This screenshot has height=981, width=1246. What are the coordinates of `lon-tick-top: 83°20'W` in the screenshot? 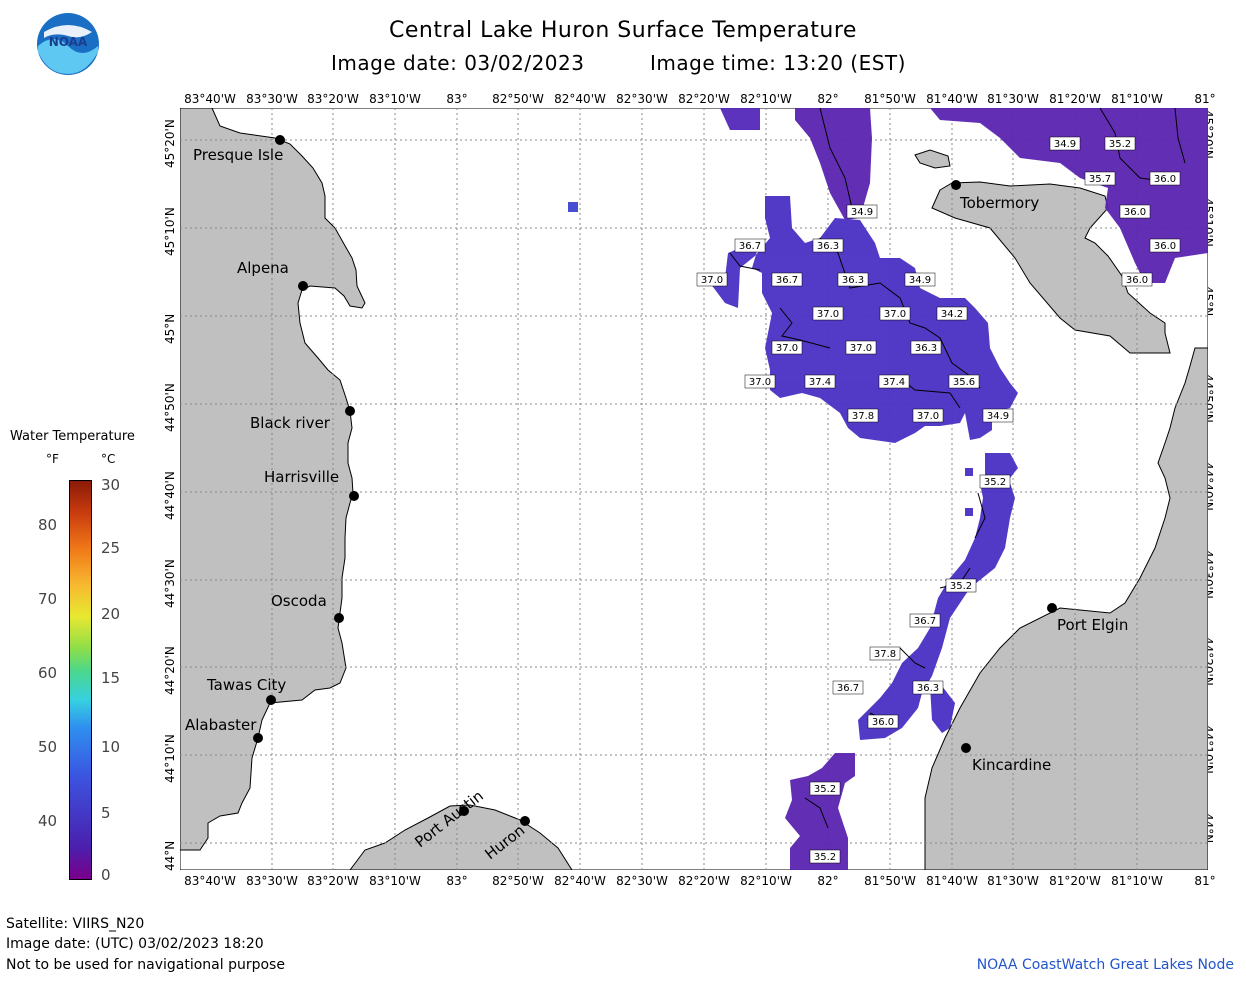 It's located at (333, 99).